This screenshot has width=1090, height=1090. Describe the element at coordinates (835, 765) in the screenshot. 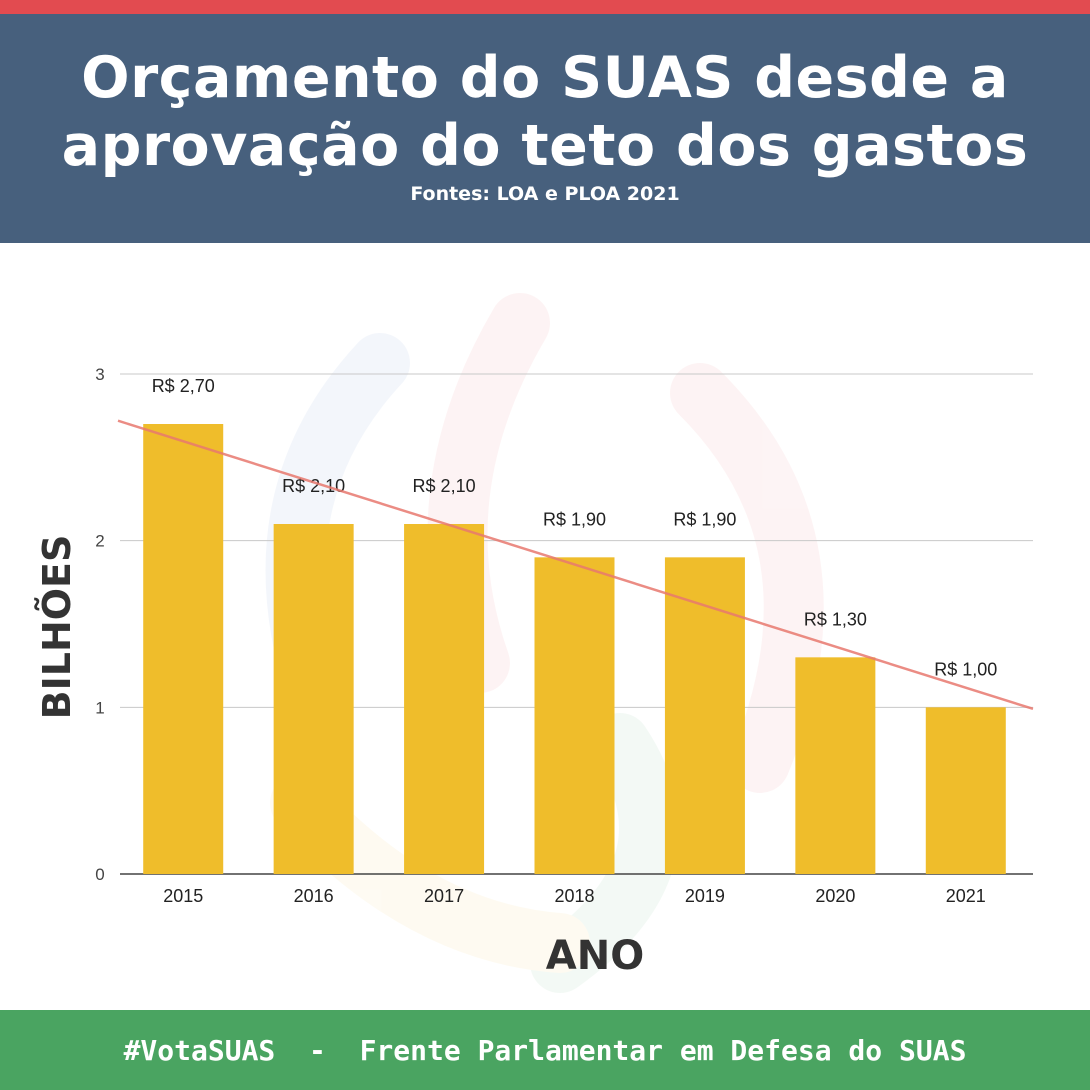

I see `bar-2020` at that location.